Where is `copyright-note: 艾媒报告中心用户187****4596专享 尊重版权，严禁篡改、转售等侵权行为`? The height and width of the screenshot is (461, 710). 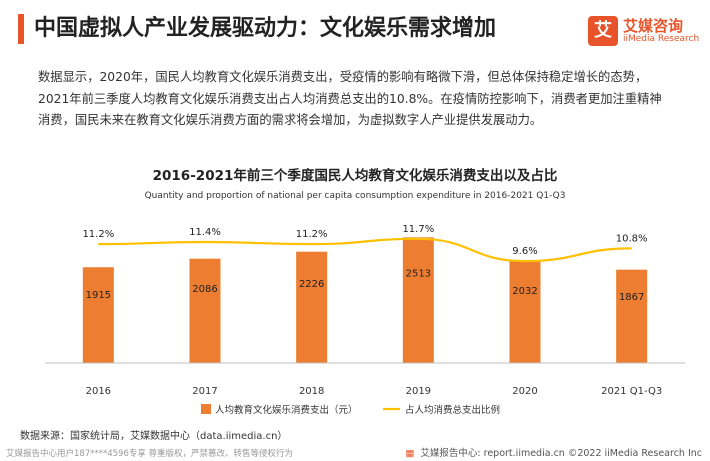
copyright-note: 艾媒报告中心用户187****4596专享 尊重版权，严禁篡改、转售等侵权行为 is located at coordinates (150, 454).